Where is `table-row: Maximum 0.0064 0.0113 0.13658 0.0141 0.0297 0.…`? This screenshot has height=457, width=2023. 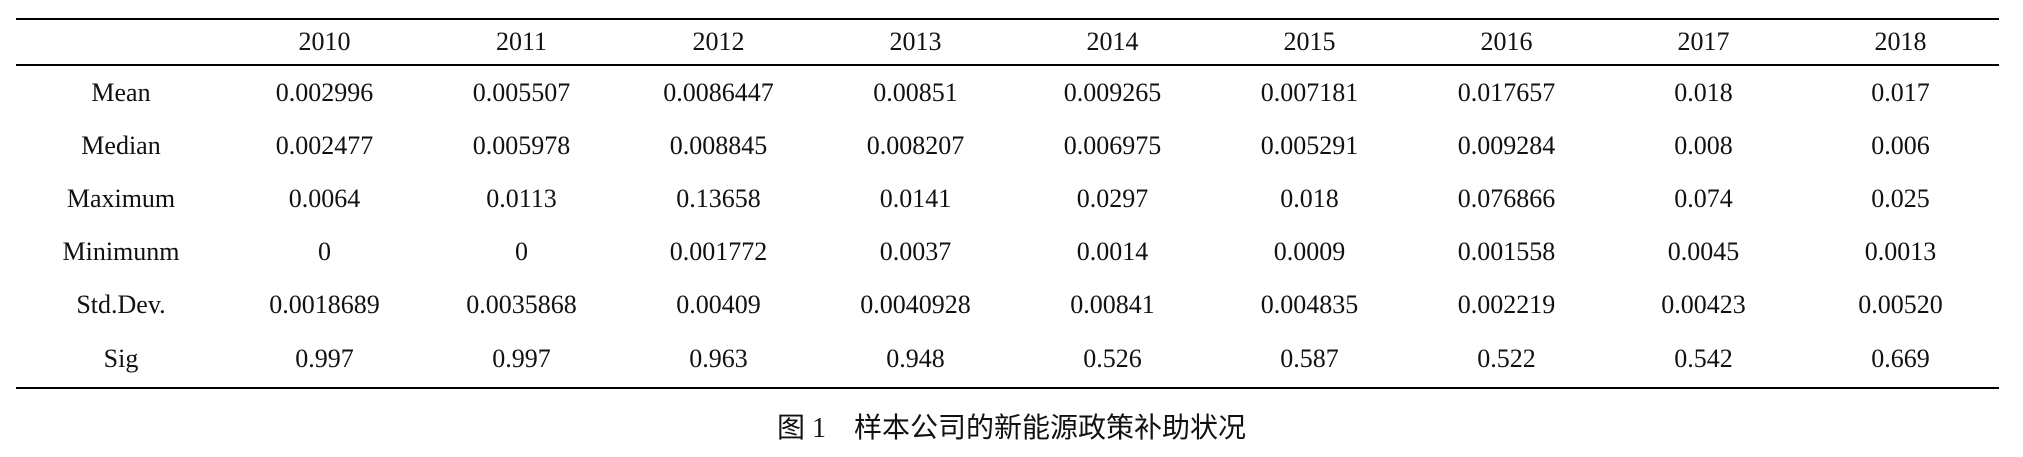 table-row: Maximum 0.0064 0.0113 0.13658 0.0141 0.0297 0.… is located at coordinates (1007, 198).